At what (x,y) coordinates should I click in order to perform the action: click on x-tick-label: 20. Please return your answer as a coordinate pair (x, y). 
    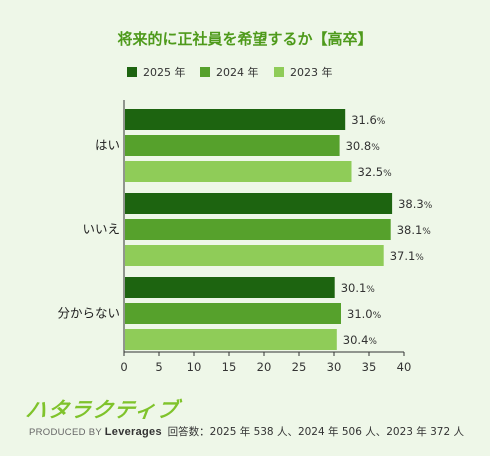
    Looking at the image, I should click on (264, 367).